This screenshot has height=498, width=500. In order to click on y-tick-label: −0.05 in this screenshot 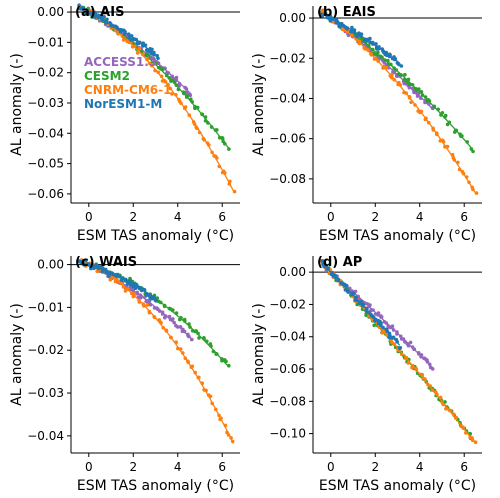, I will do `click(45, 164)`.